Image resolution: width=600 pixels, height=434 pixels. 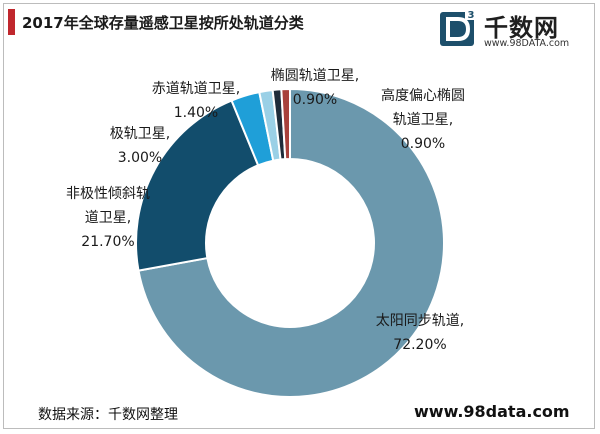 I want to click on data-label-sun-synchronous: 太阳同步轨道, 72.20%, so click(x=420, y=333).